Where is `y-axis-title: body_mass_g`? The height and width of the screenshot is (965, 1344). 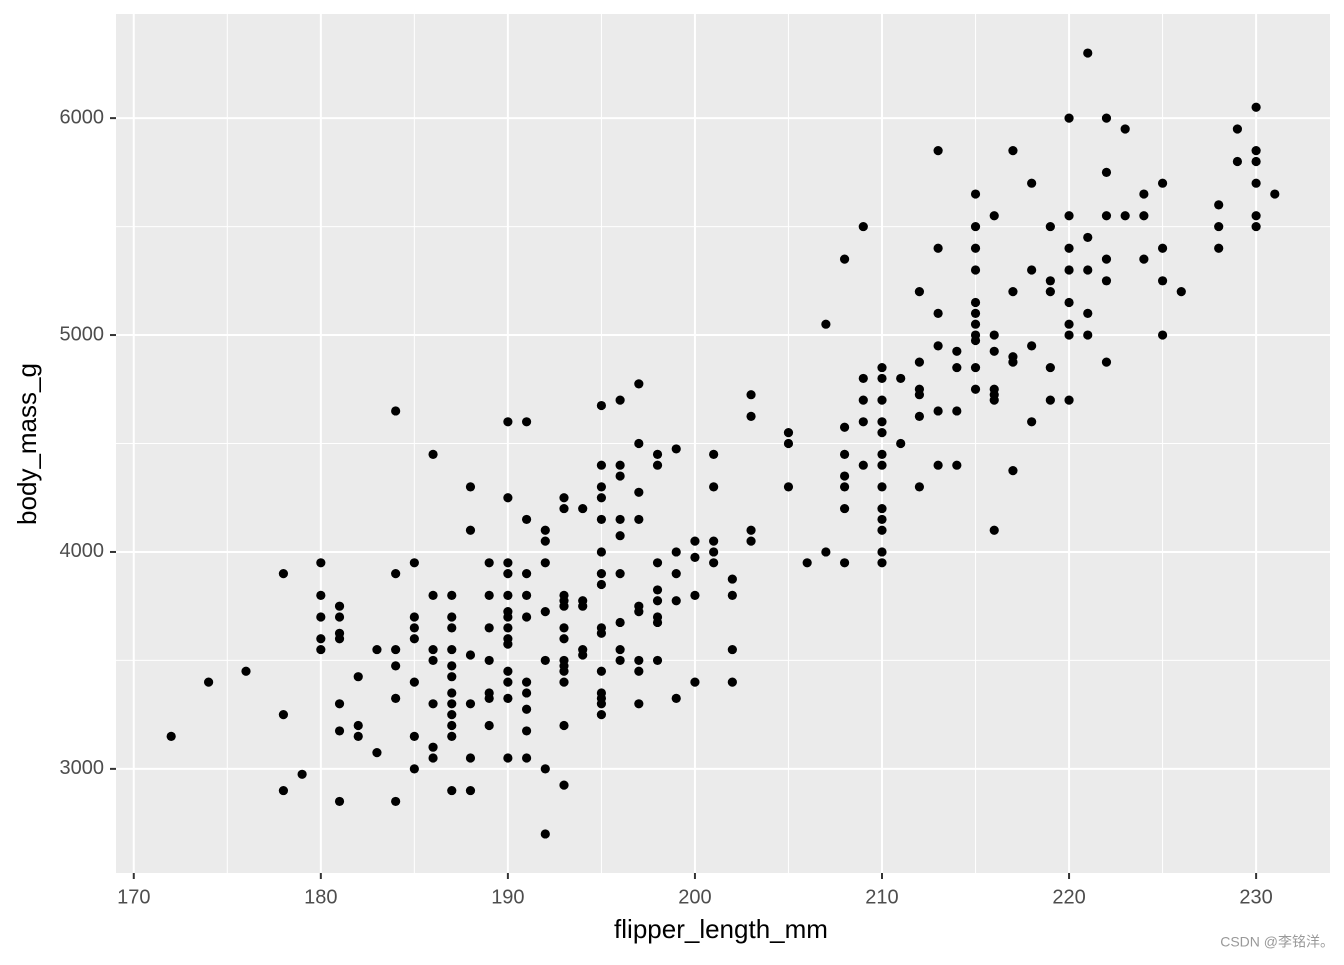
y-axis-title: body_mass_g is located at coordinates (27, 444).